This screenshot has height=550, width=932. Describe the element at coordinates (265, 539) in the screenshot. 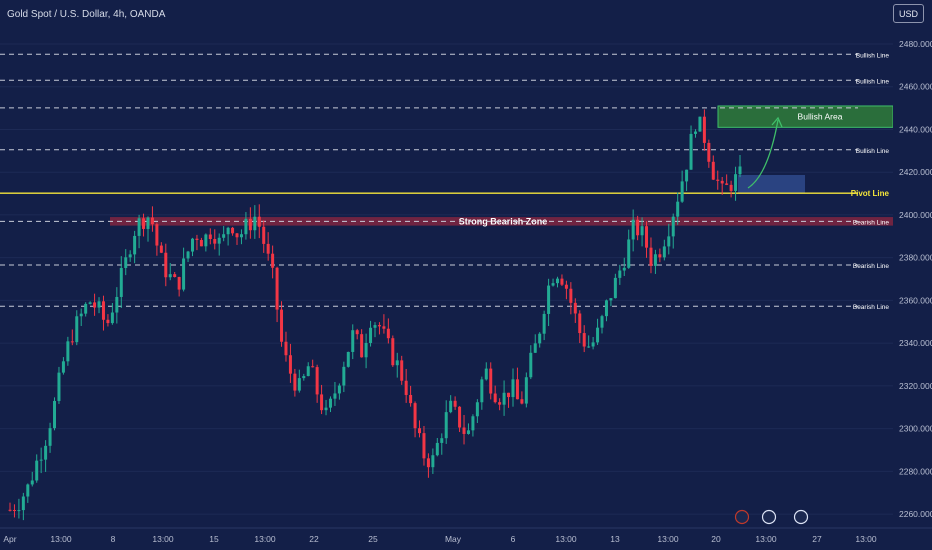

I see `time-tick-label: 13:00` at that location.